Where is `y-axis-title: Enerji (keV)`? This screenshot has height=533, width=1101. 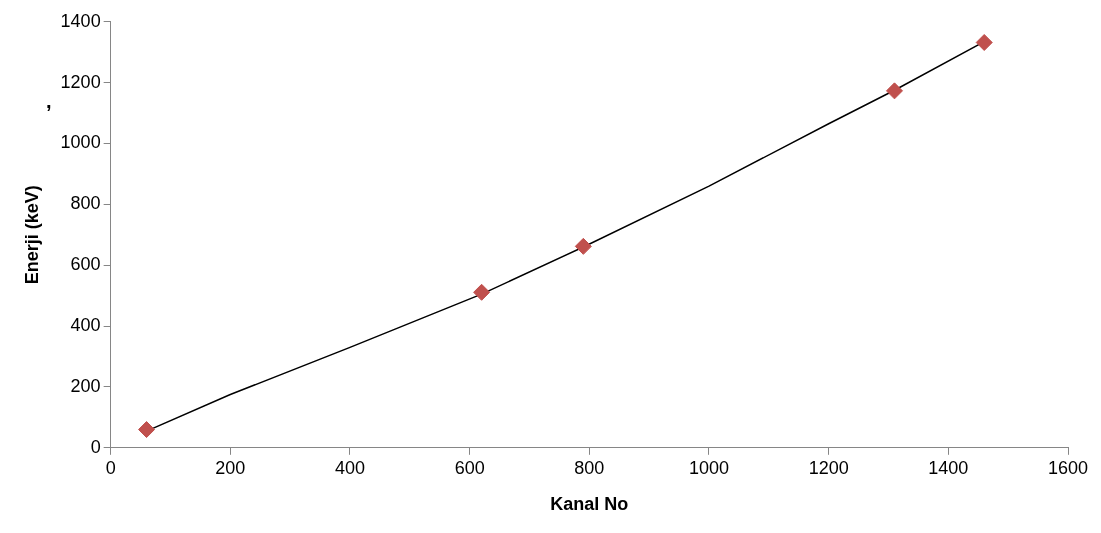 y-axis-title: Enerji (keV) is located at coordinates (31, 235).